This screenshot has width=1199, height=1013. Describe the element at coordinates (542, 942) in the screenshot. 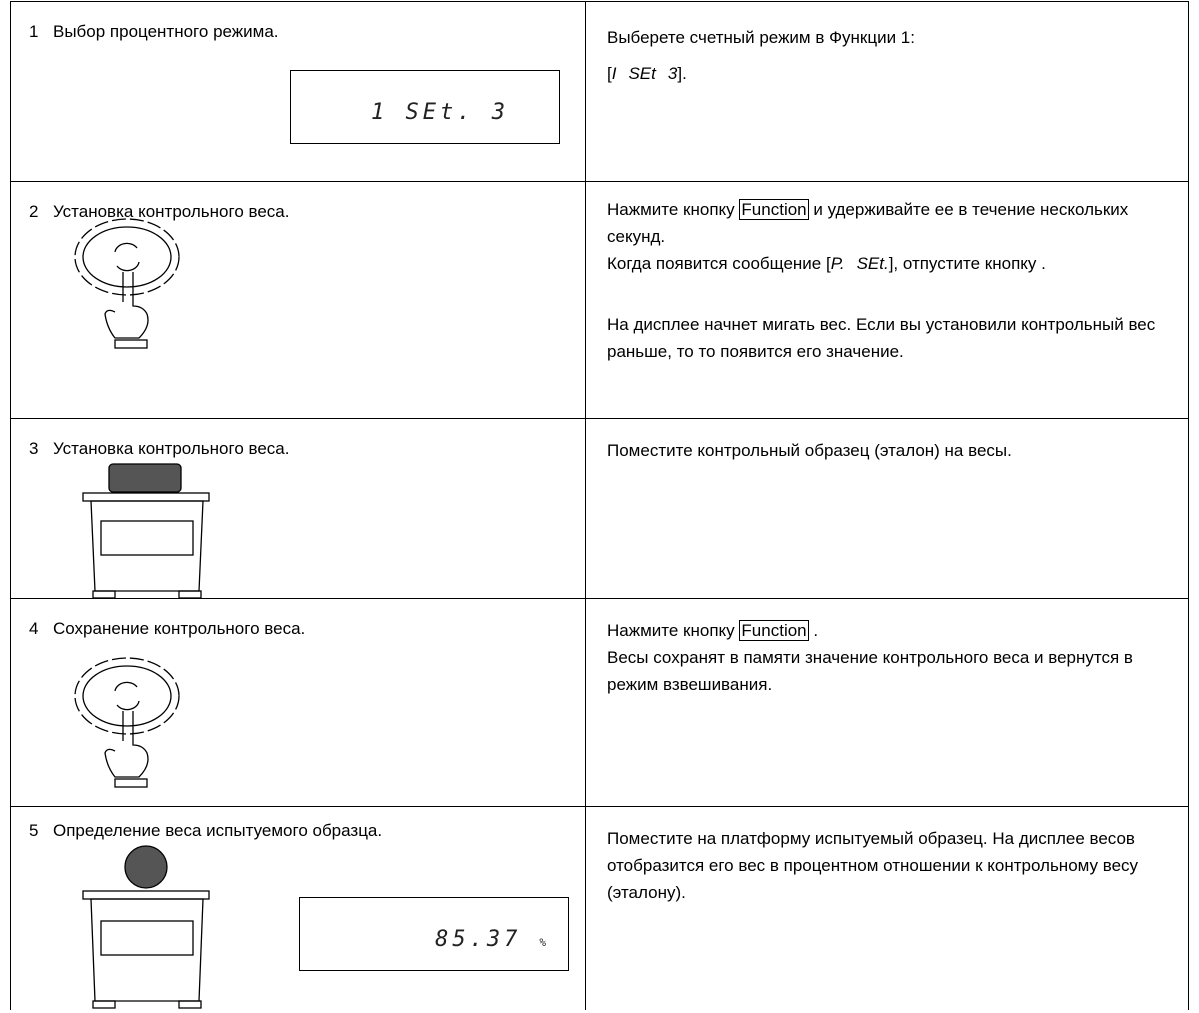

I see `lcd-unit: %` at that location.